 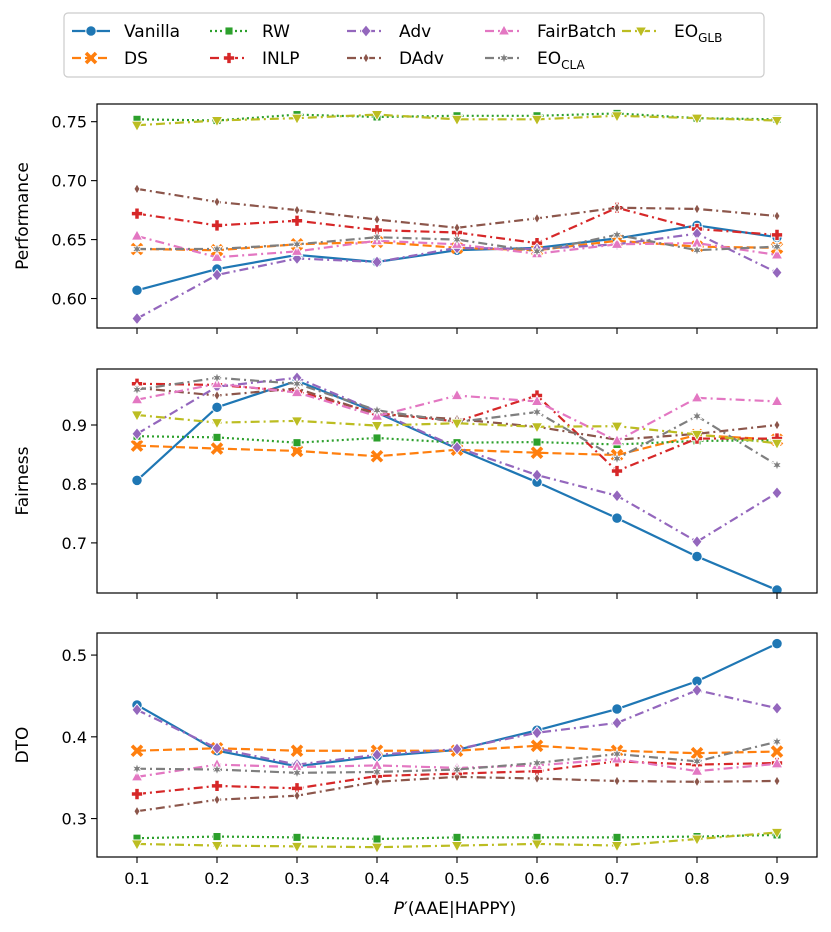 I want to click on y-tick-label: 0.5, so click(x=74, y=655).